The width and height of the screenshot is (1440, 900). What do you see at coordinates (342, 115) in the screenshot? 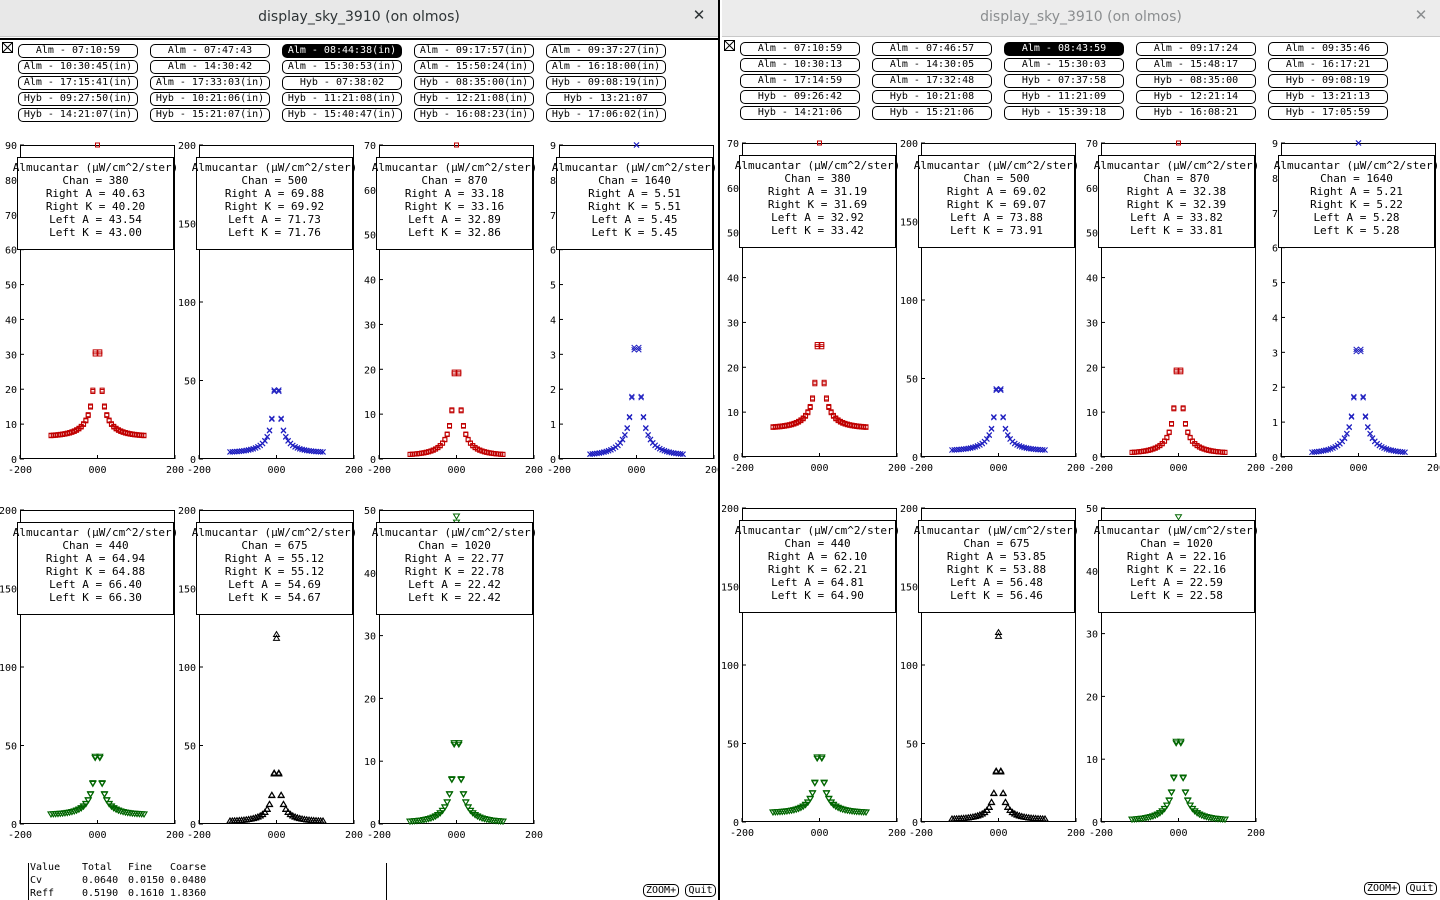
I see `measurement-button: Hyb - 15:40:47(in)` at bounding box center [342, 115].